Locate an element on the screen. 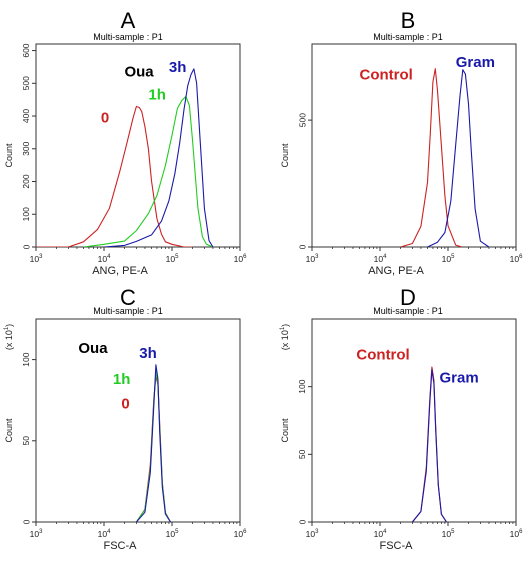 This screenshot has width=531, height=567. y-tick-label: 300 is located at coordinates (26, 148).